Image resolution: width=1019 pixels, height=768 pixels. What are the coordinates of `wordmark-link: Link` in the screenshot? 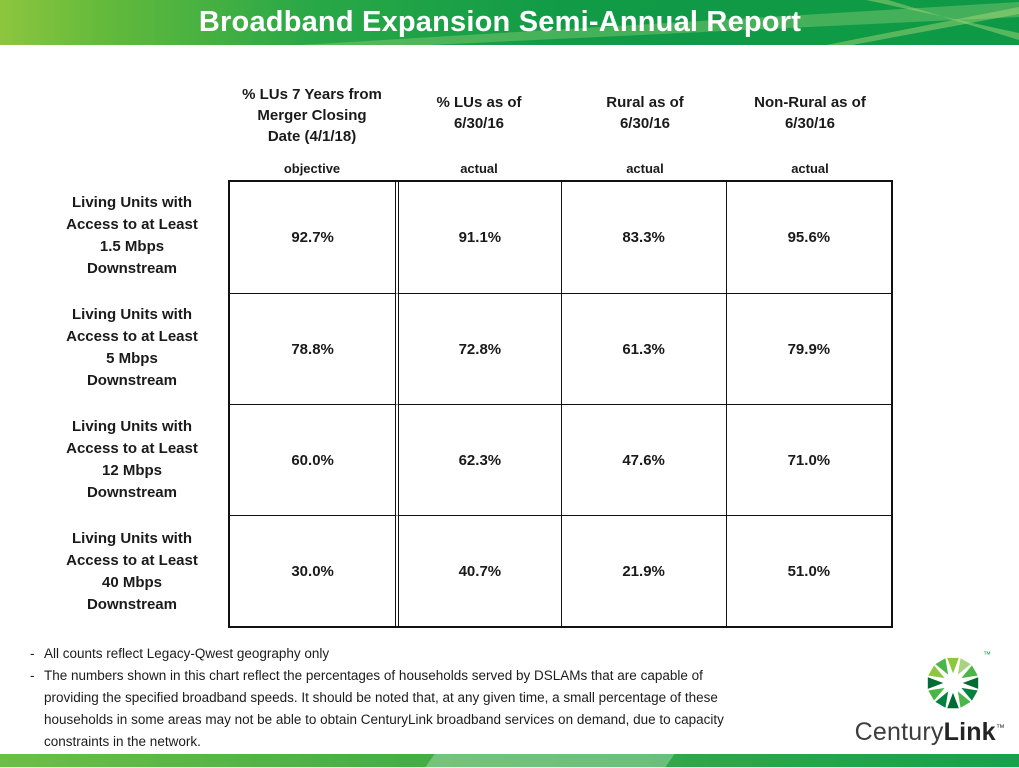 It's located at (969, 732).